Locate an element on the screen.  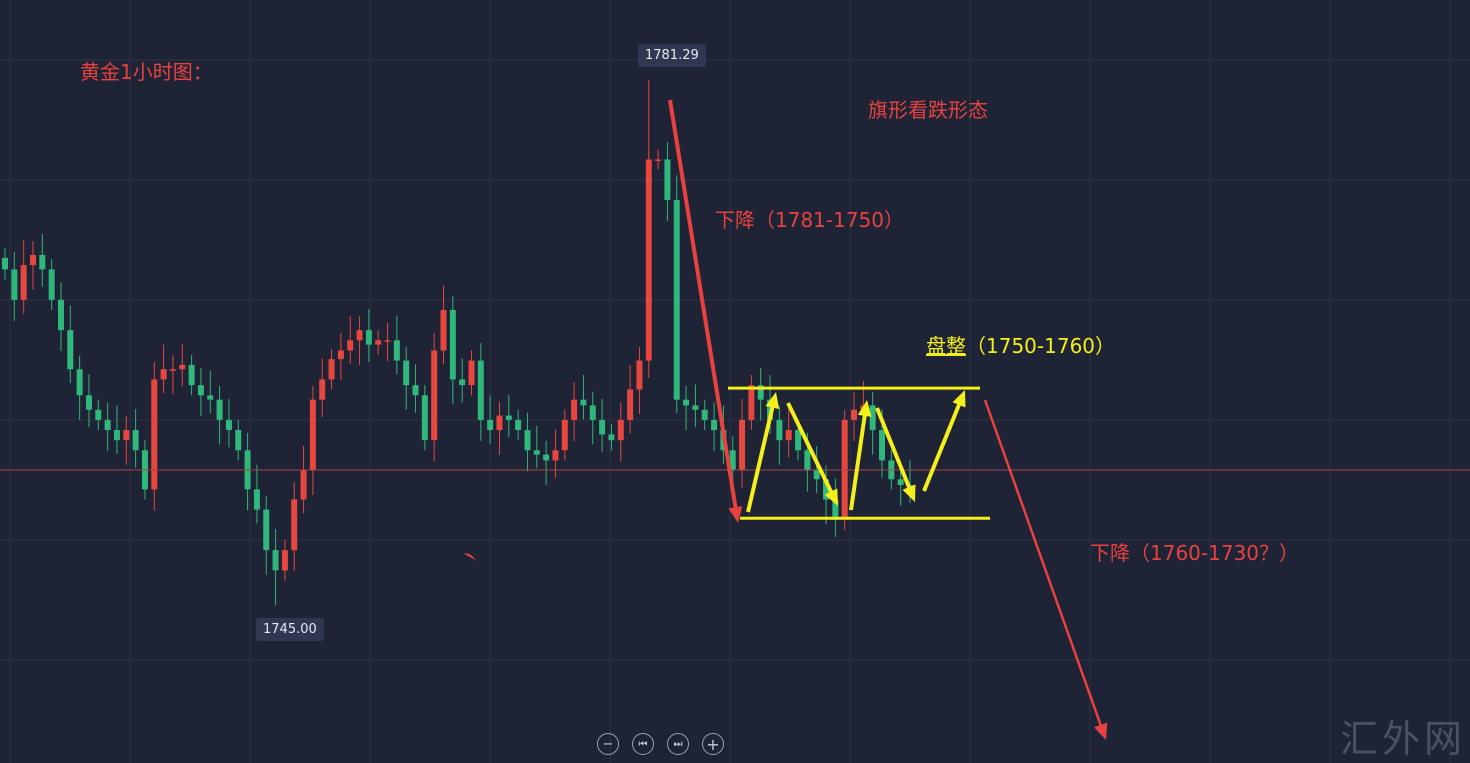
down-arrow-2-shaft is located at coordinates (894, 449).